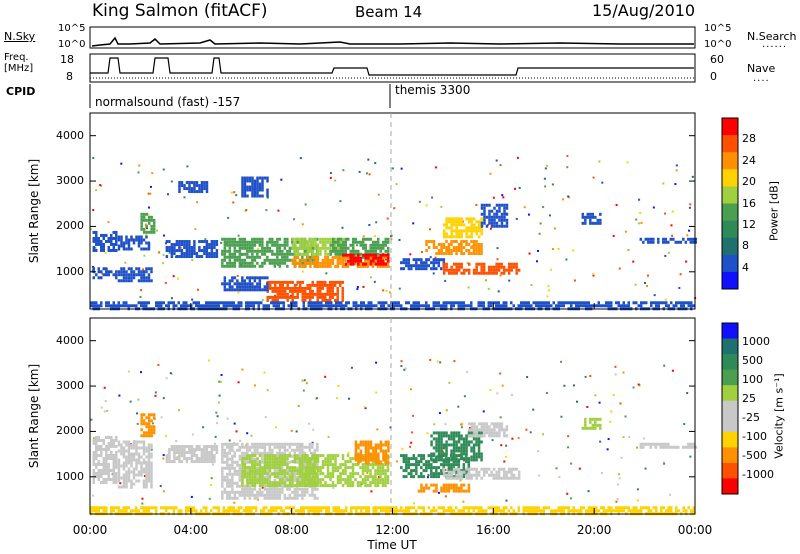 This screenshot has height=554, width=800. What do you see at coordinates (749, 160) in the screenshot?
I see `colorbar-tick: 24` at bounding box center [749, 160].